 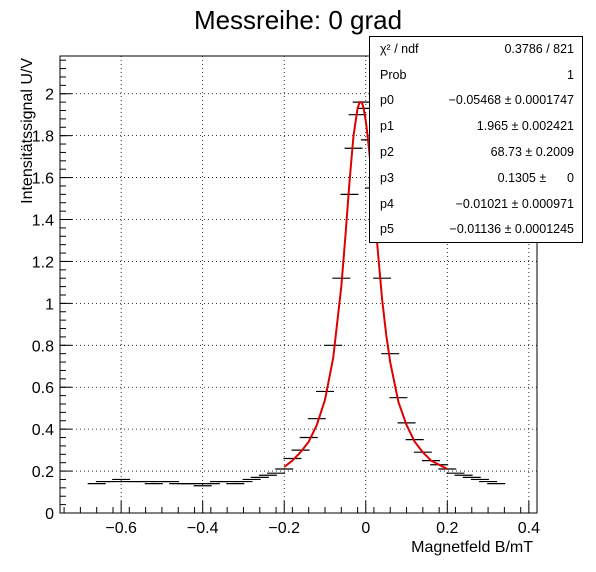 What do you see at coordinates (43, 472) in the screenshot?
I see `y-tick-label: 0.2` at bounding box center [43, 472].